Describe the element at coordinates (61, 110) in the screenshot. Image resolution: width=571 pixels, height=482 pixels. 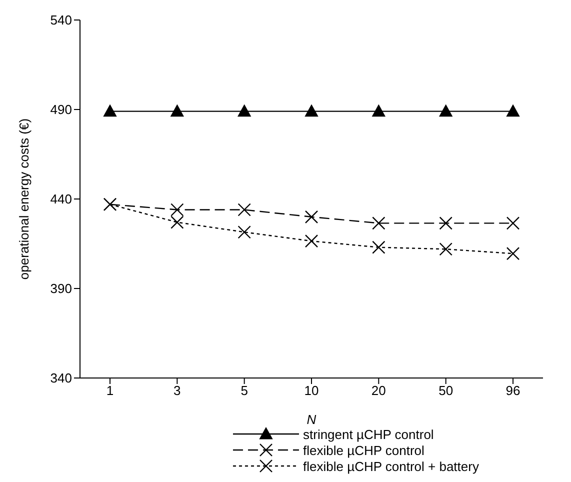
I see `y-tick-label: 490` at that location.